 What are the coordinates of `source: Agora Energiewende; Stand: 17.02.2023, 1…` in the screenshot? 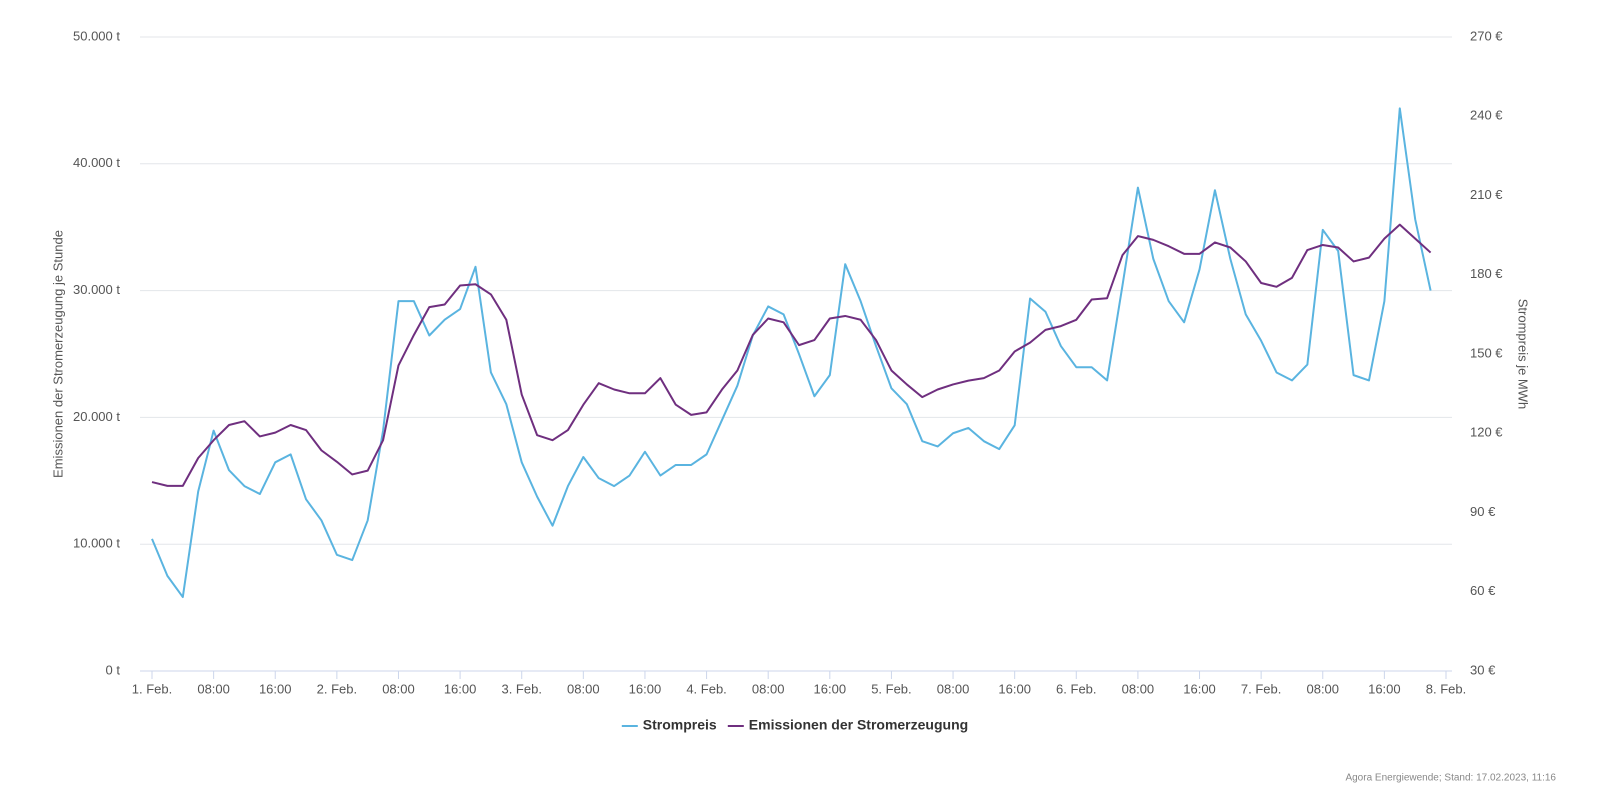 It's located at (1450, 778).